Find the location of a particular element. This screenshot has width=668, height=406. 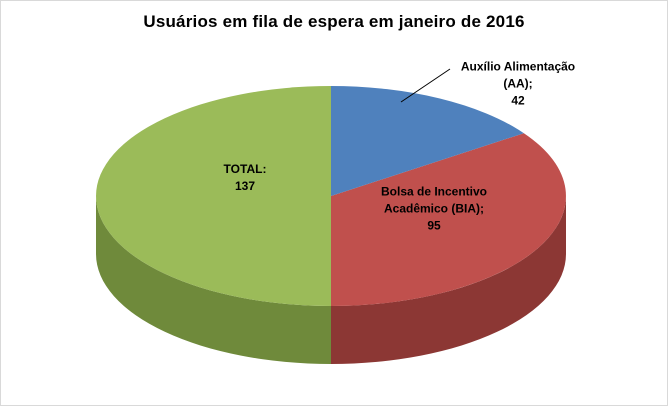

pie-rim-total is located at coordinates (213, 280).